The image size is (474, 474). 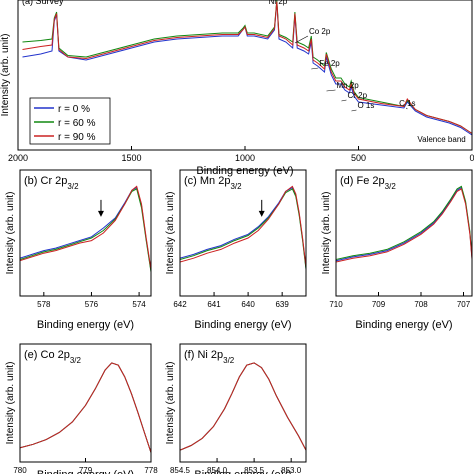 What do you see at coordinates (248, 304) in the screenshot?
I see `x-tick-label: 640` at bounding box center [248, 304].